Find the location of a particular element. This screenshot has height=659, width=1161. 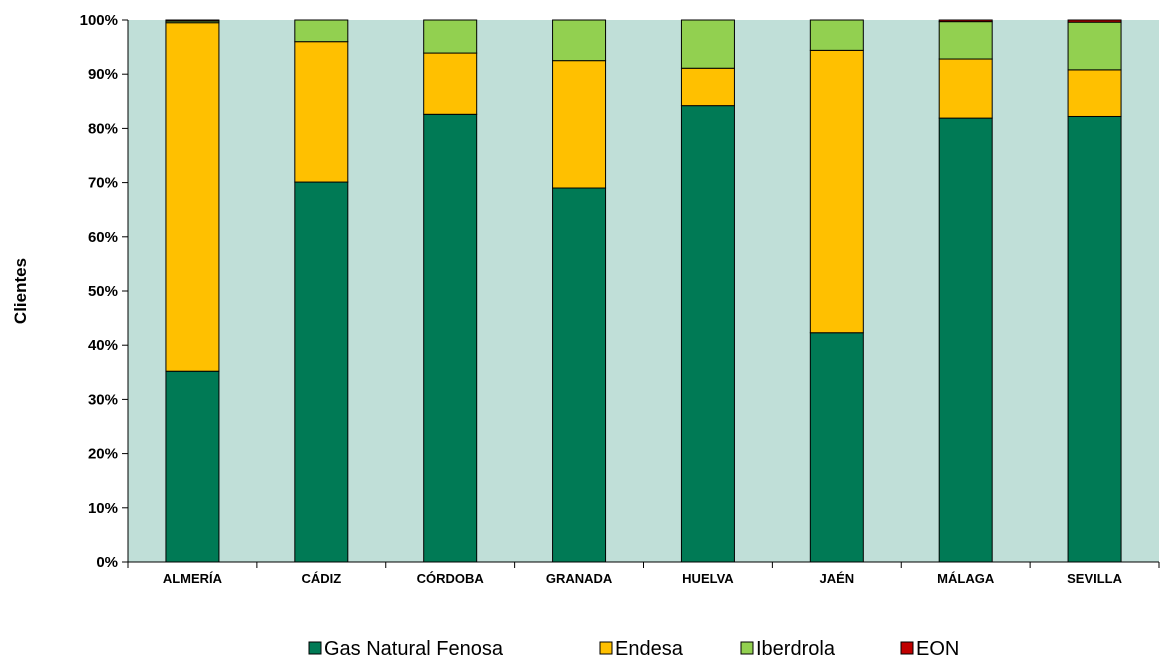

legend-label: Endesa is located at coordinates (649, 648).